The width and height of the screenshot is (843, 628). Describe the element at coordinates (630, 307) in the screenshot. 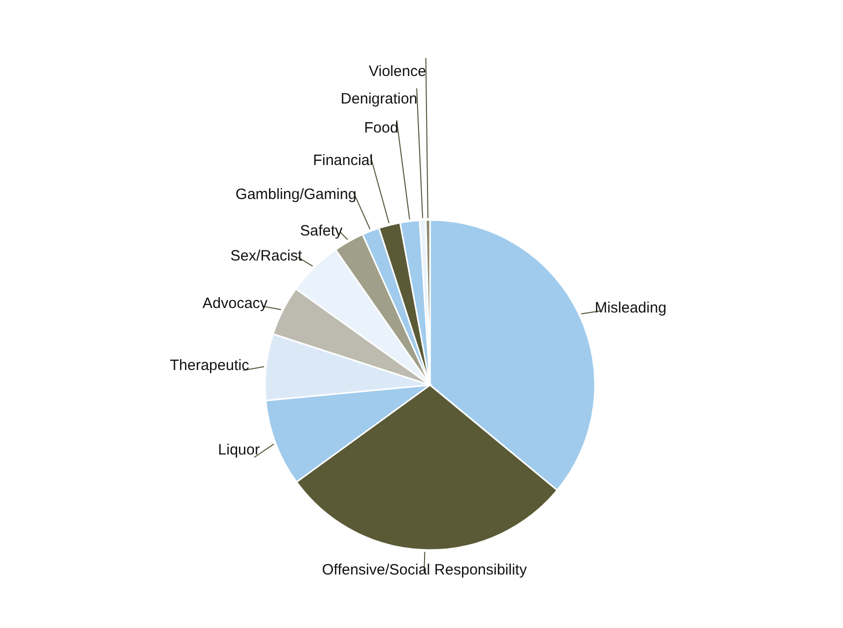

I see `slice-label: Misleading` at that location.